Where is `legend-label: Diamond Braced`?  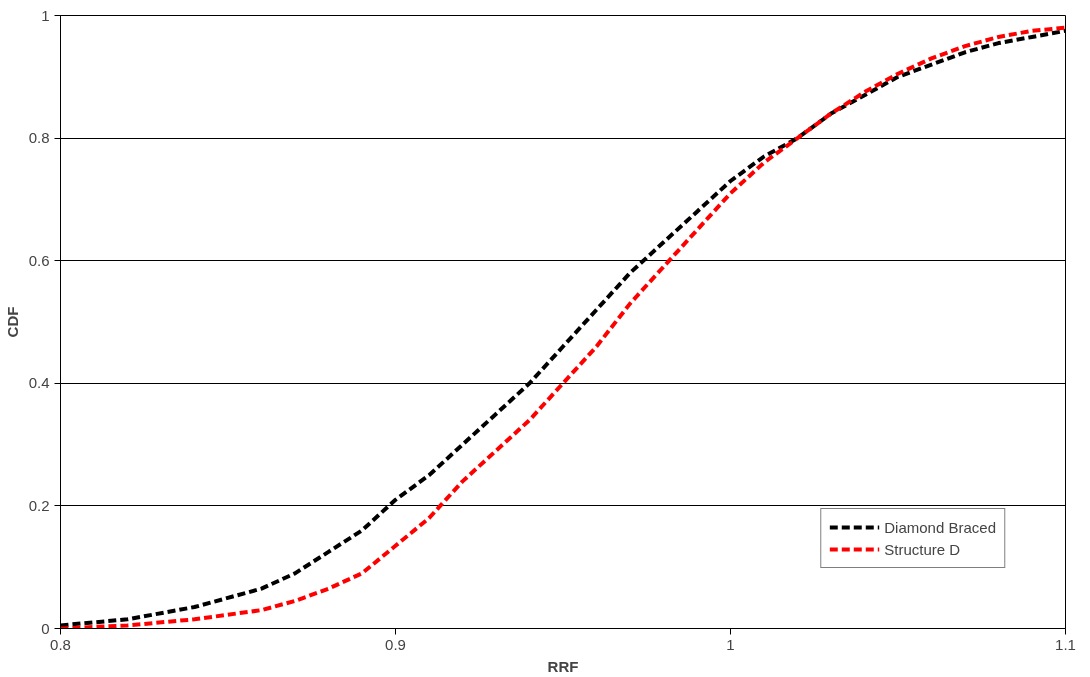
legend-label: Diamond Braced is located at coordinates (940, 527).